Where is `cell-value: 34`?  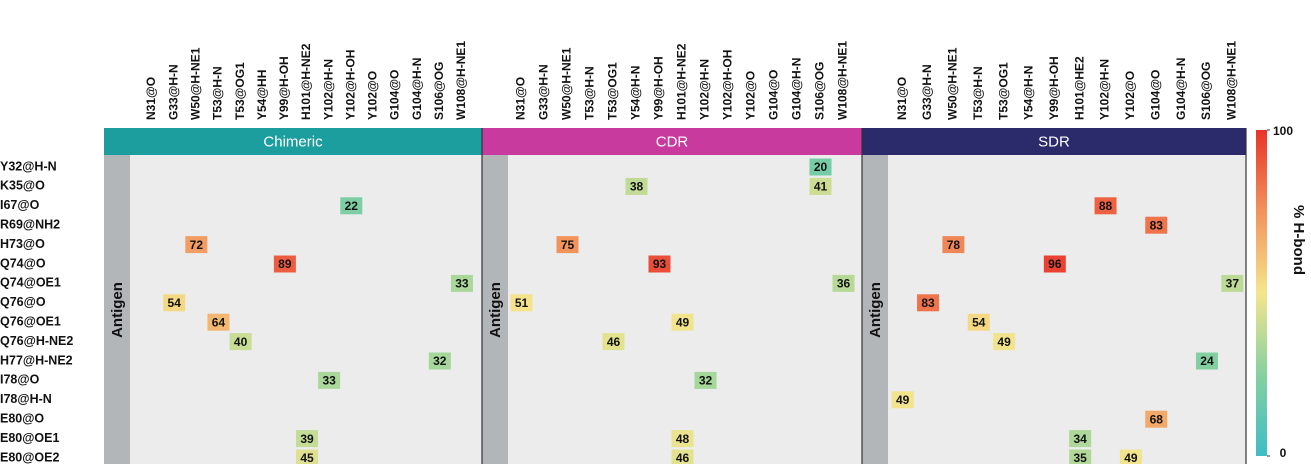
cell-value: 34 is located at coordinates (1080, 439).